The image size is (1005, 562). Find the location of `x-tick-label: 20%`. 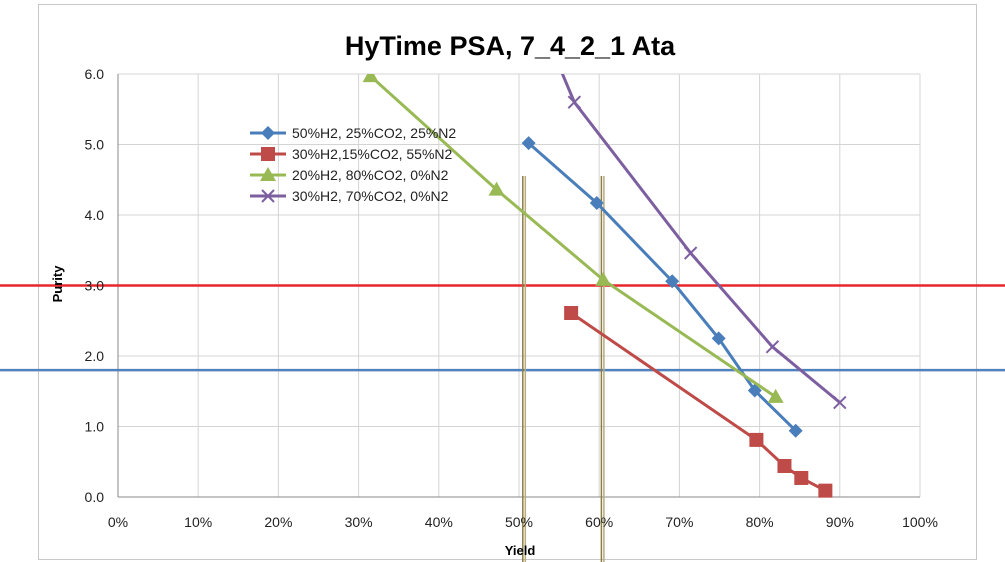

x-tick-label: 20% is located at coordinates (278, 522).